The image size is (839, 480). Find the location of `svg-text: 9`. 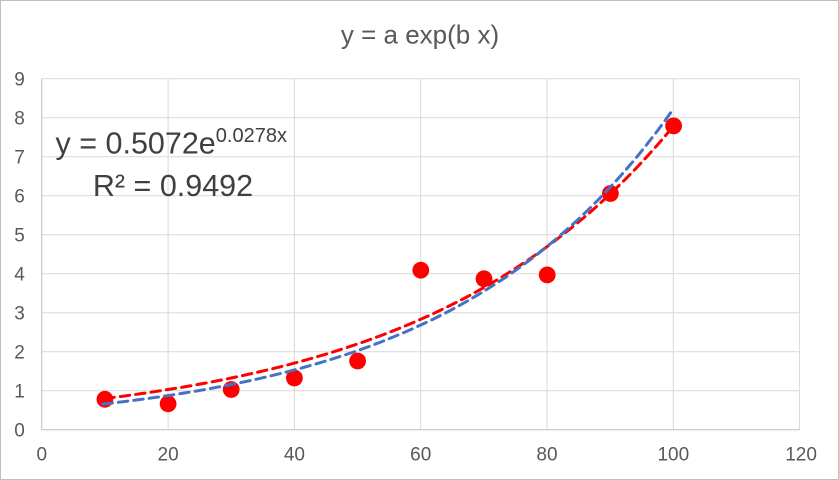

svg-text: 9 is located at coordinates (19, 79).